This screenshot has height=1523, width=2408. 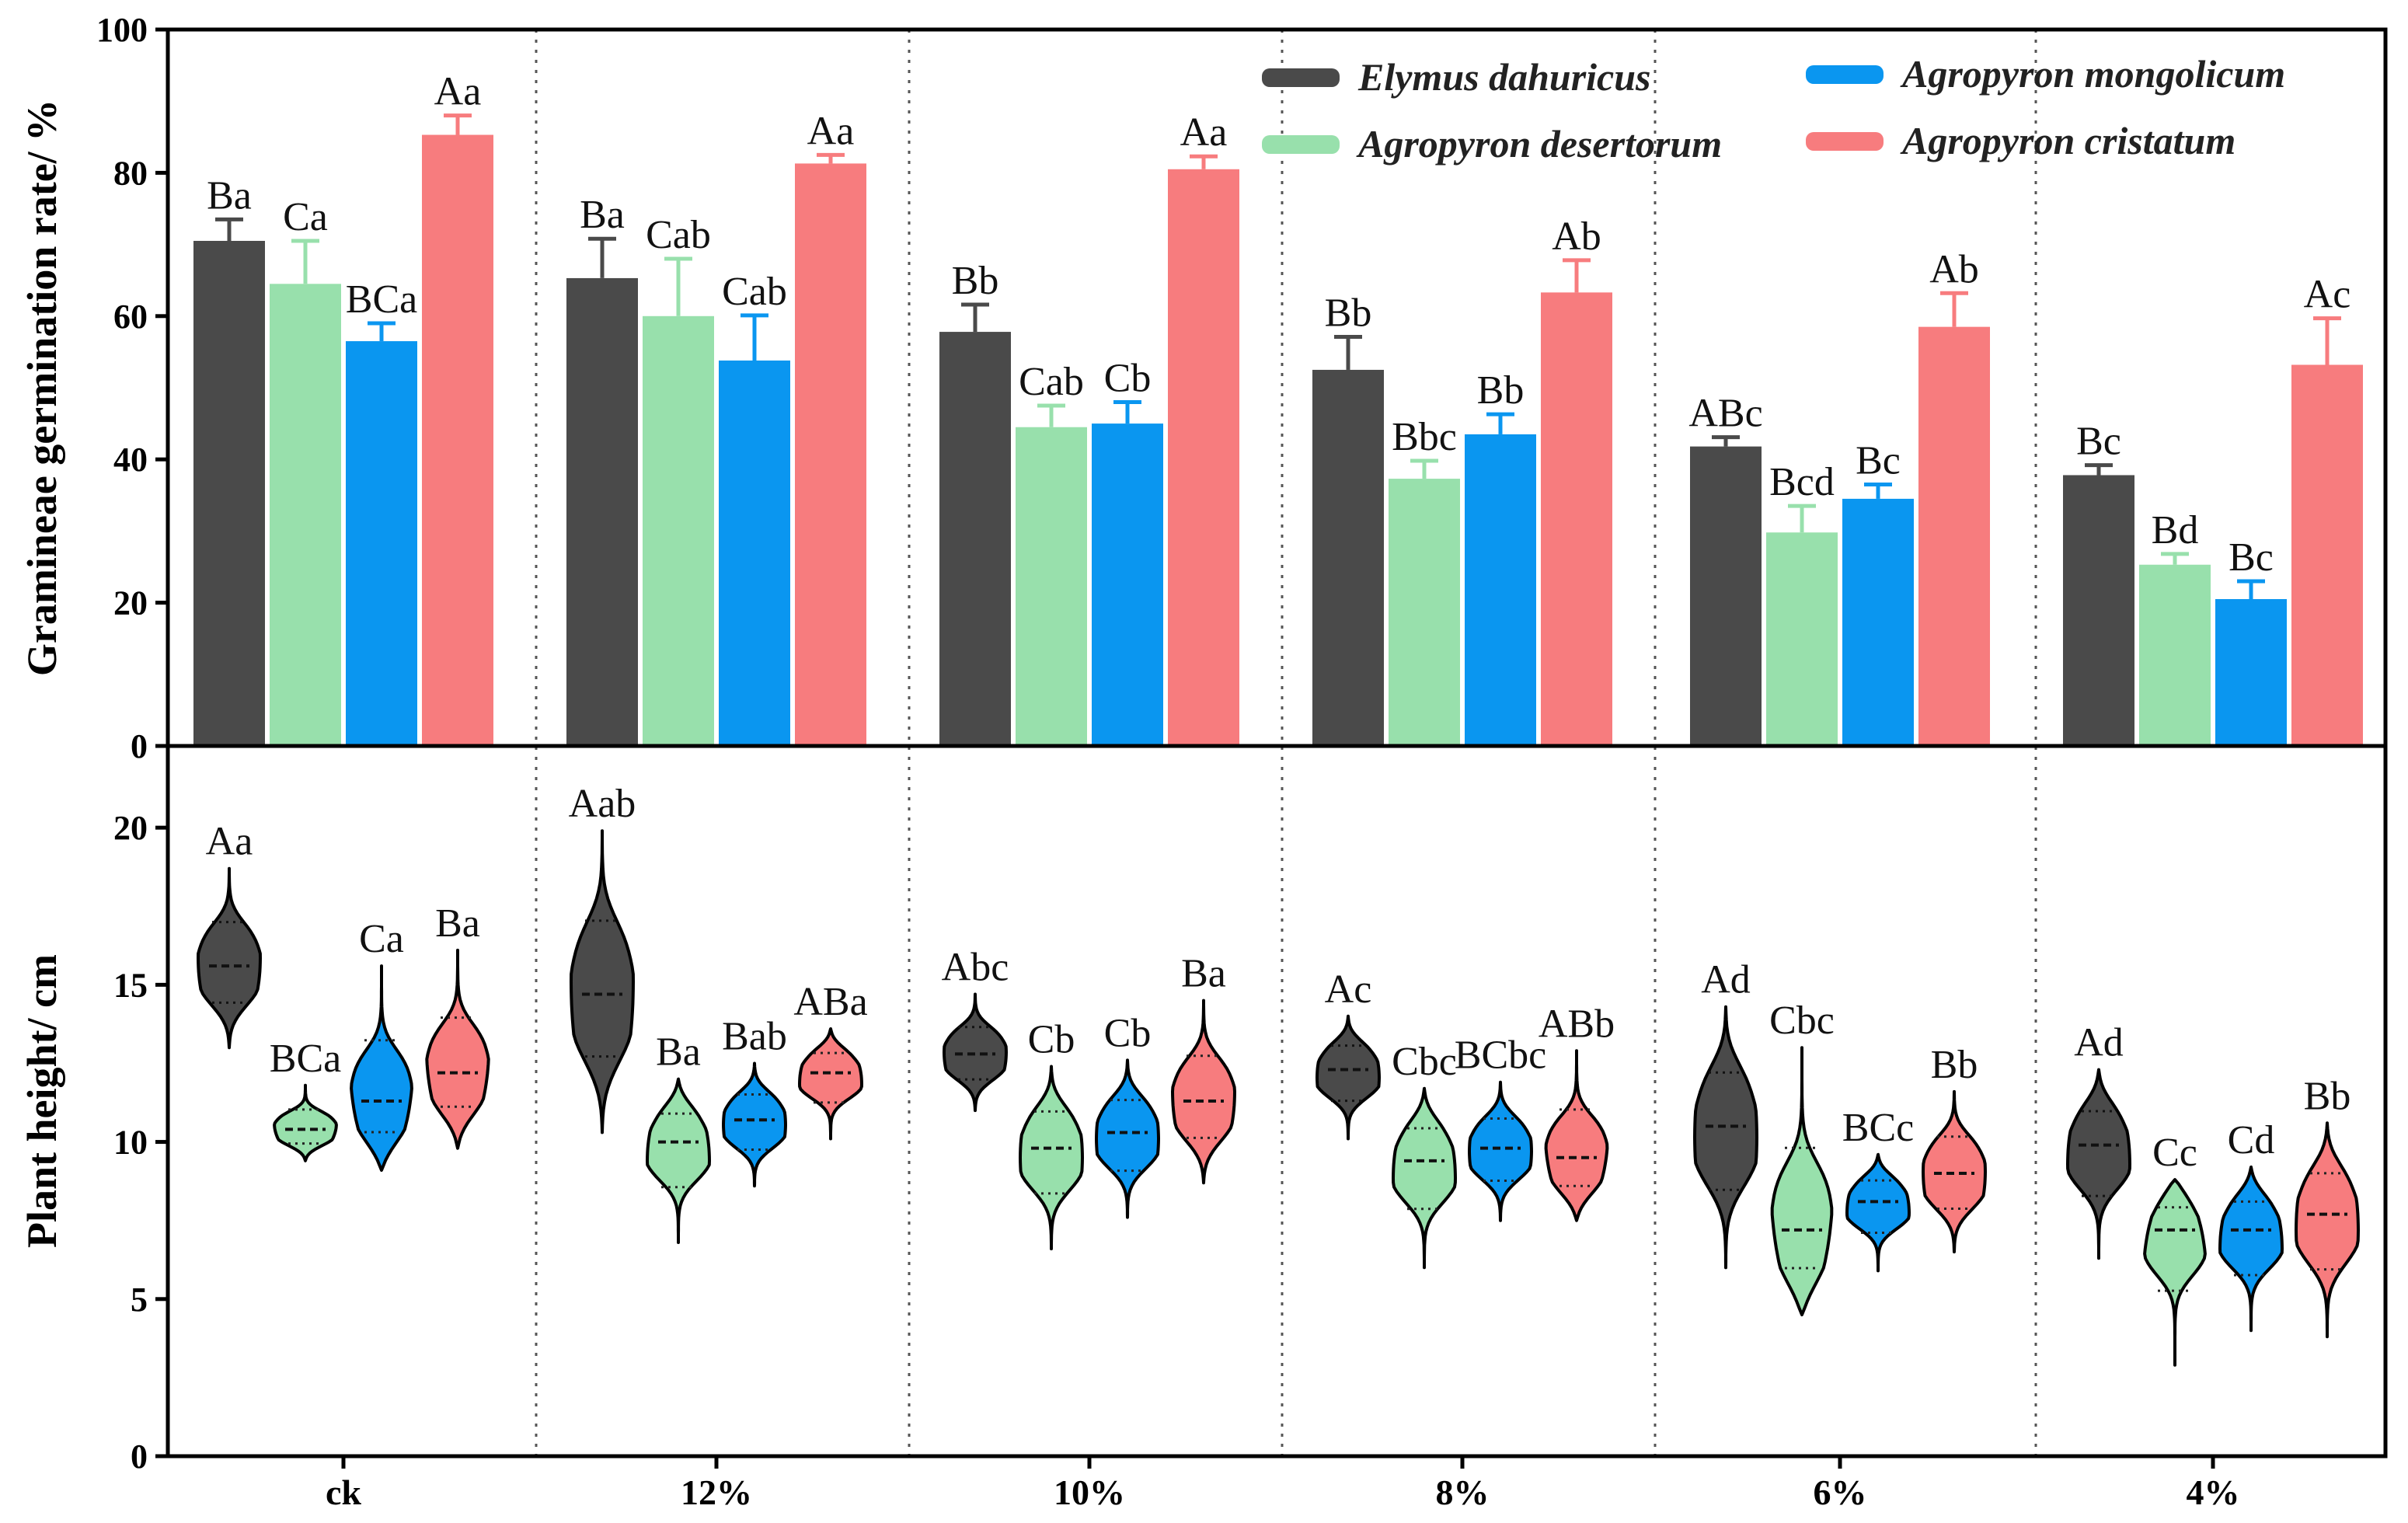 What do you see at coordinates (2068, 140) in the screenshot?
I see `legend-label-agropyron-cristatum: Agropyron cristatum` at bounding box center [2068, 140].